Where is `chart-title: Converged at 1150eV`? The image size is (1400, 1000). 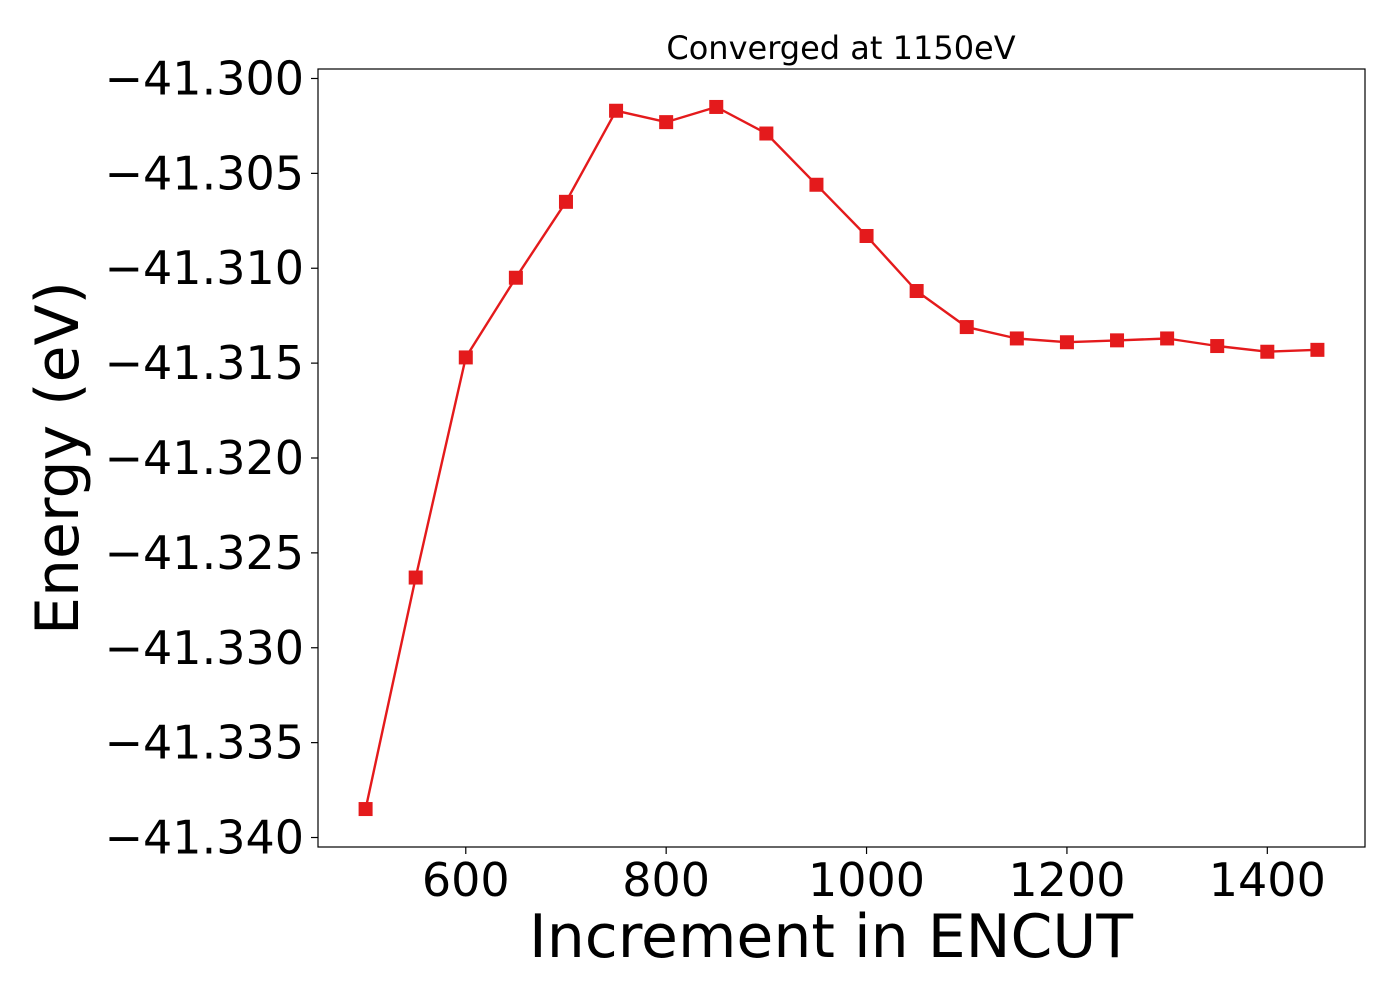
chart-title: Converged at 1150eV is located at coordinates (840, 48).